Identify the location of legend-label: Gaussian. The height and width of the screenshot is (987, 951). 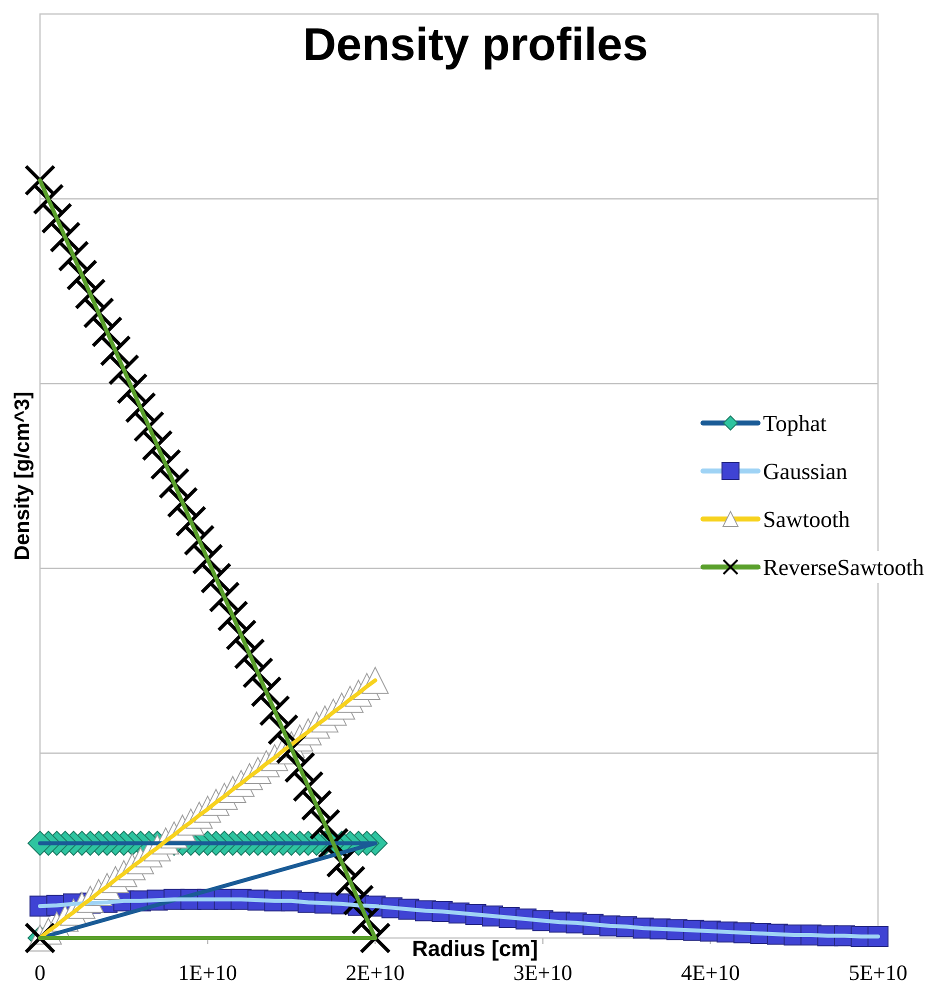
(805, 471).